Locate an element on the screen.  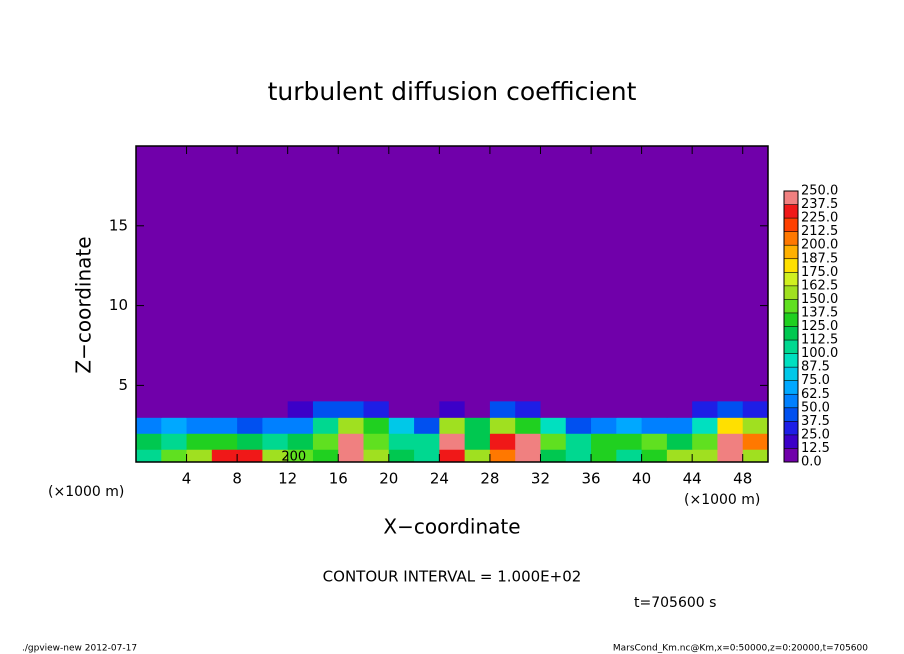
x-tick-label: 4 is located at coordinates (187, 479).